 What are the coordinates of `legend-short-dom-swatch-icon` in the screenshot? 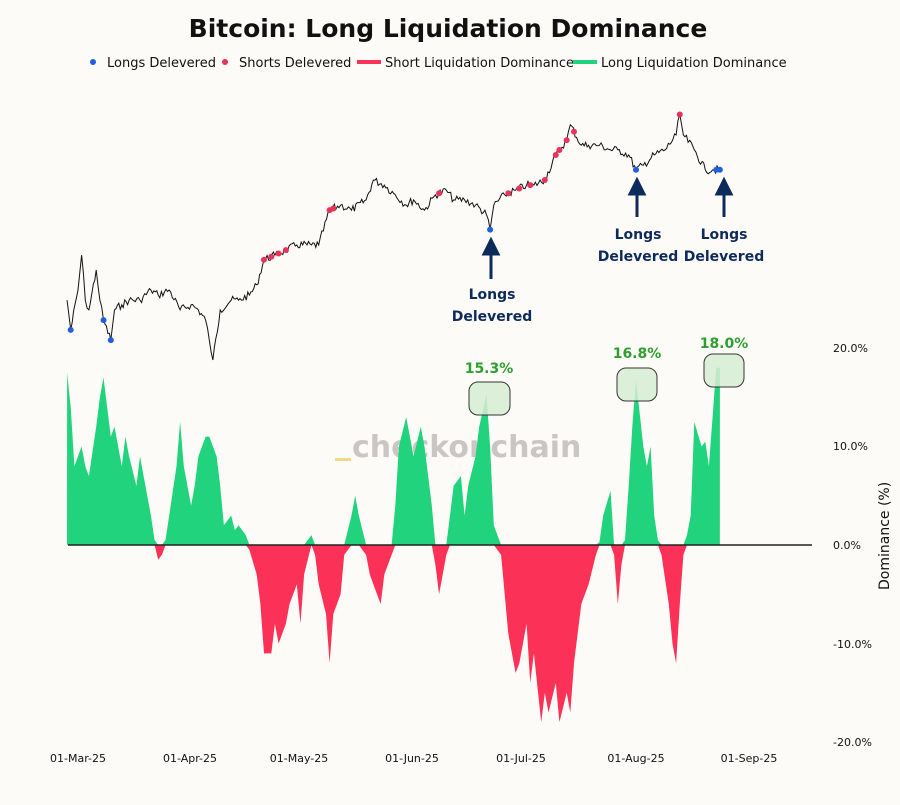 It's located at (369, 62).